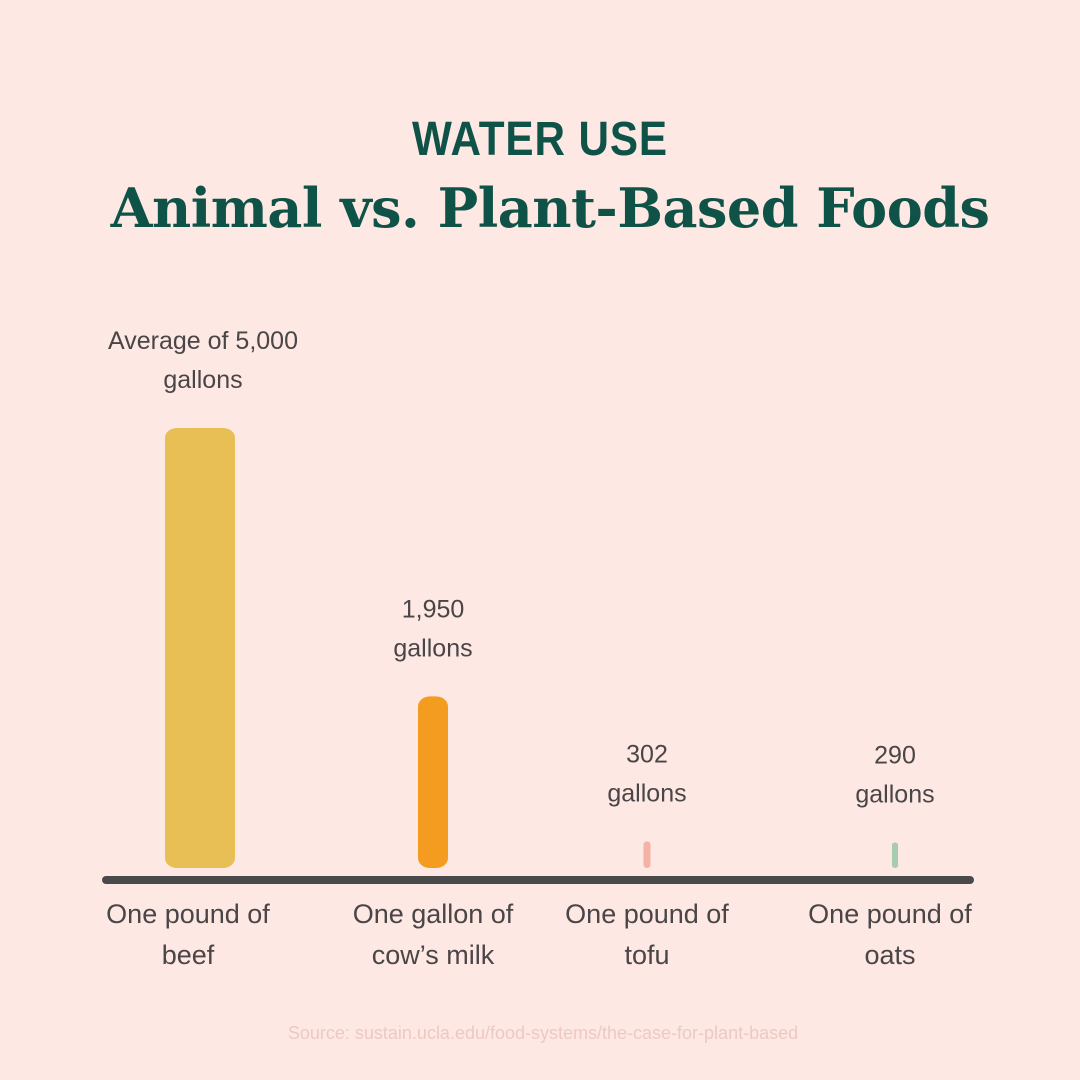 This screenshot has height=1080, width=1080. Describe the element at coordinates (202, 380) in the screenshot. I see `value-label-0-line-1: gallons` at that location.